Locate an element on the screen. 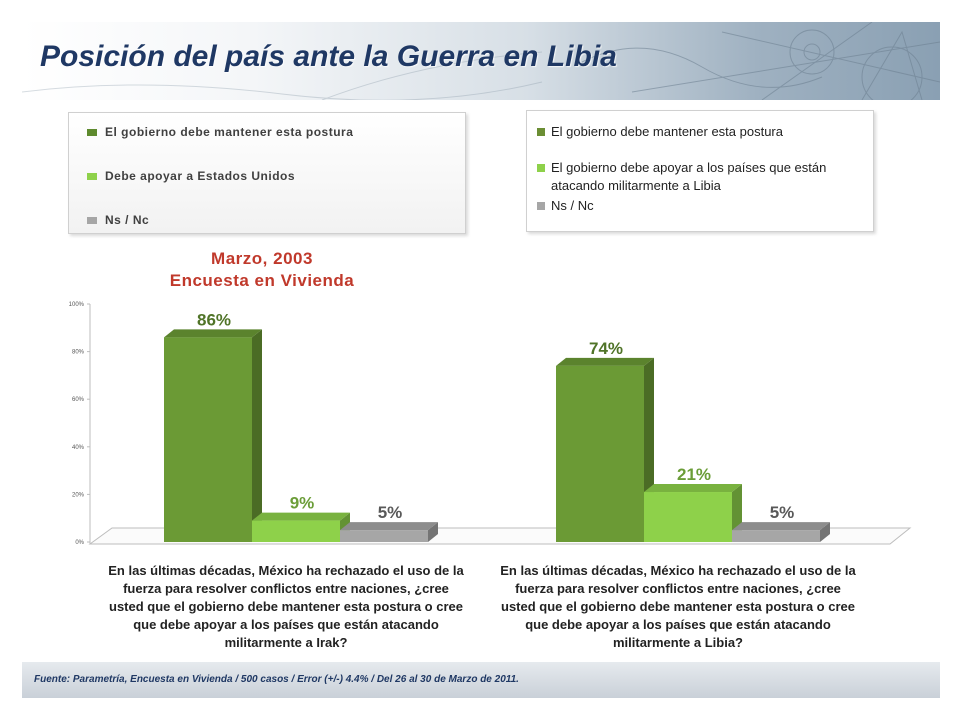 The width and height of the screenshot is (961, 721). legend-right-item: Ns / Nc is located at coordinates (703, 206).